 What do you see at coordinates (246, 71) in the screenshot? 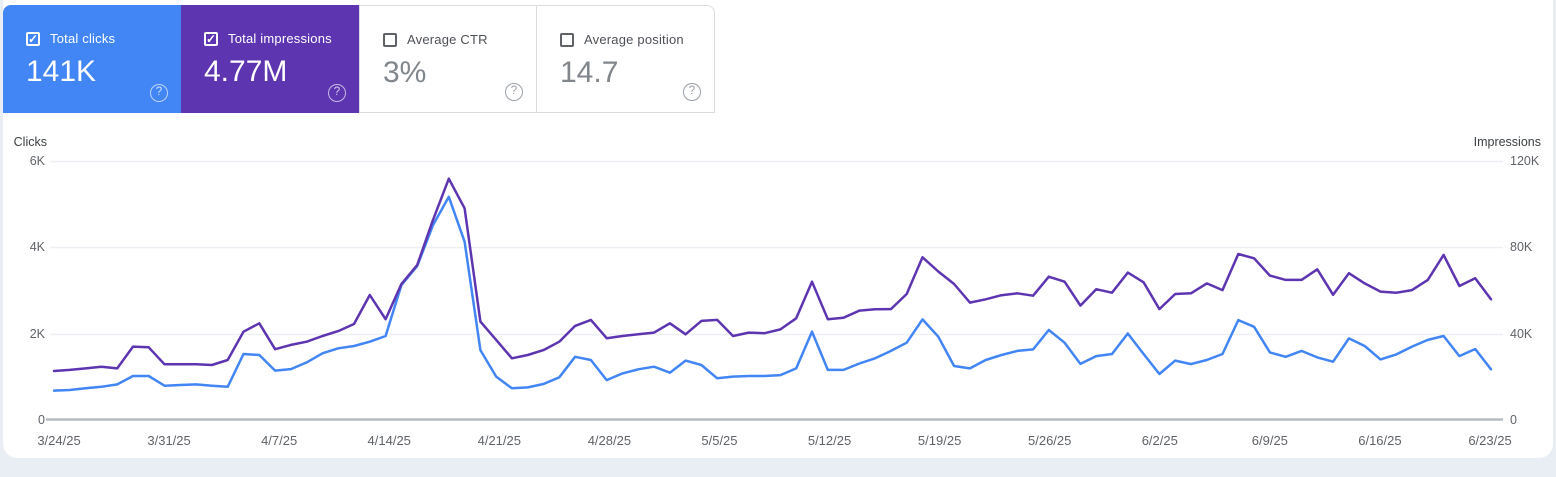
I see `total-impressions-value: 4.77M` at bounding box center [246, 71].